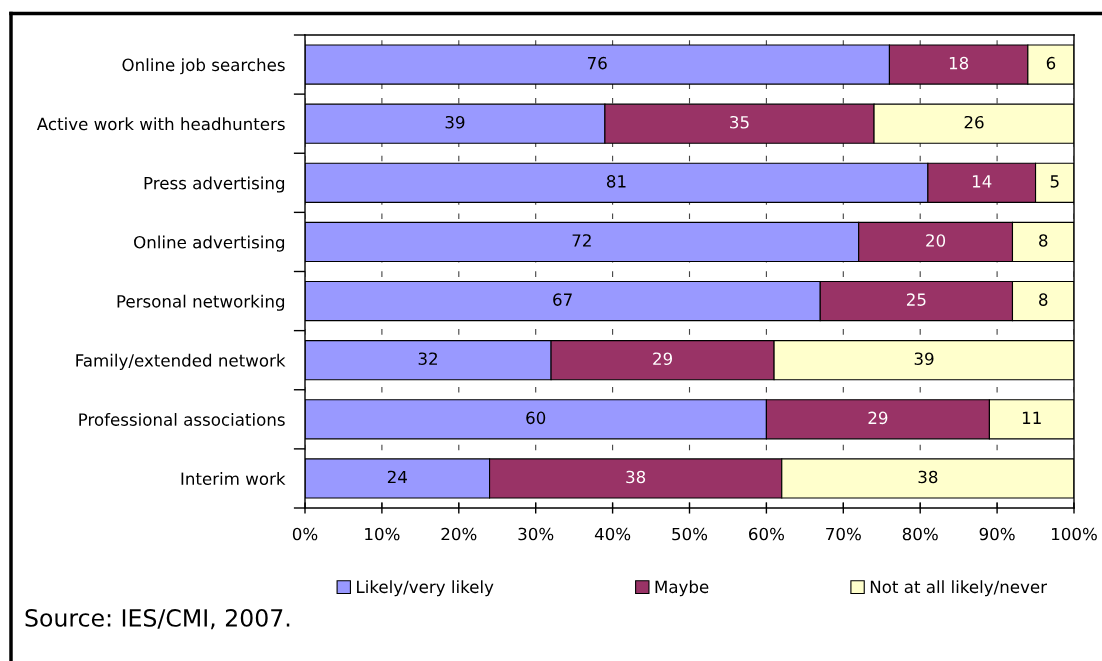  Describe the element at coordinates (397, 477) in the screenshot. I see `data-label: 24` at that location.